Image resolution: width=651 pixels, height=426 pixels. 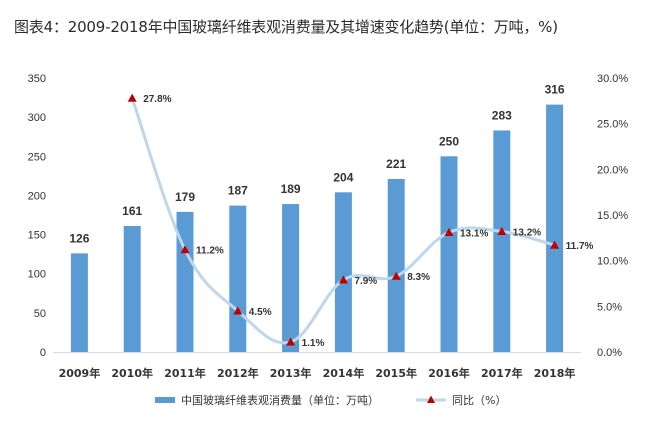 What do you see at coordinates (396, 373) in the screenshot?
I see `x-tick-label: 2015年` at bounding box center [396, 373].